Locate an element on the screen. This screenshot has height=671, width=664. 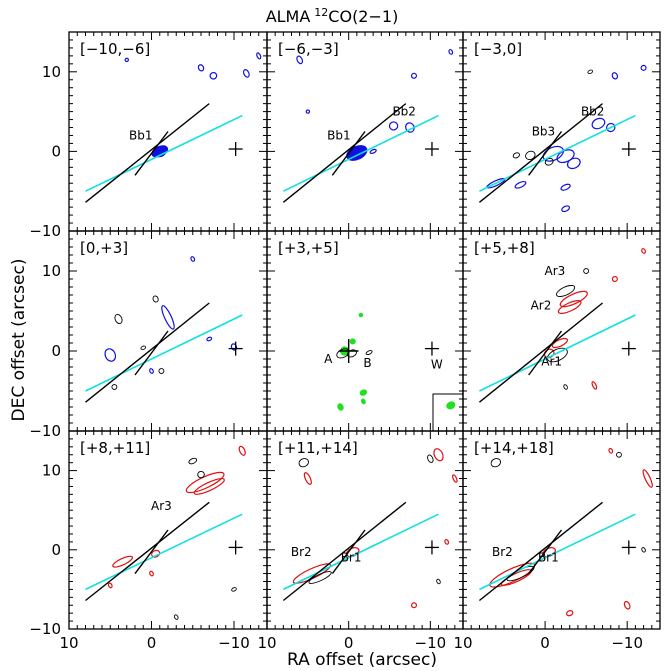
panel-content: Ar3 Ar2 Ar1 is located at coordinates (562, 325).